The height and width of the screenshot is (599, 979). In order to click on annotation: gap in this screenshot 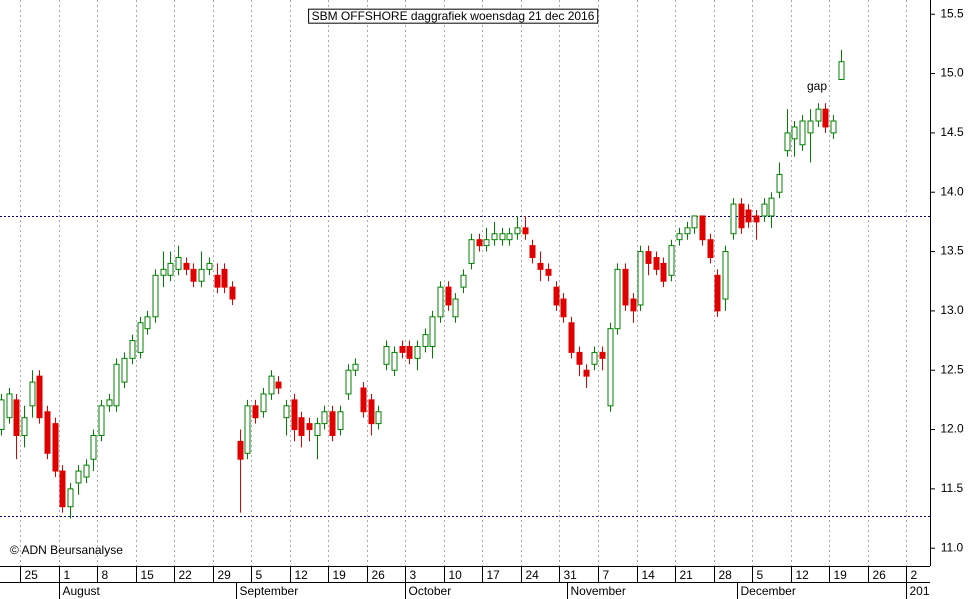, I will do `click(817, 86)`.